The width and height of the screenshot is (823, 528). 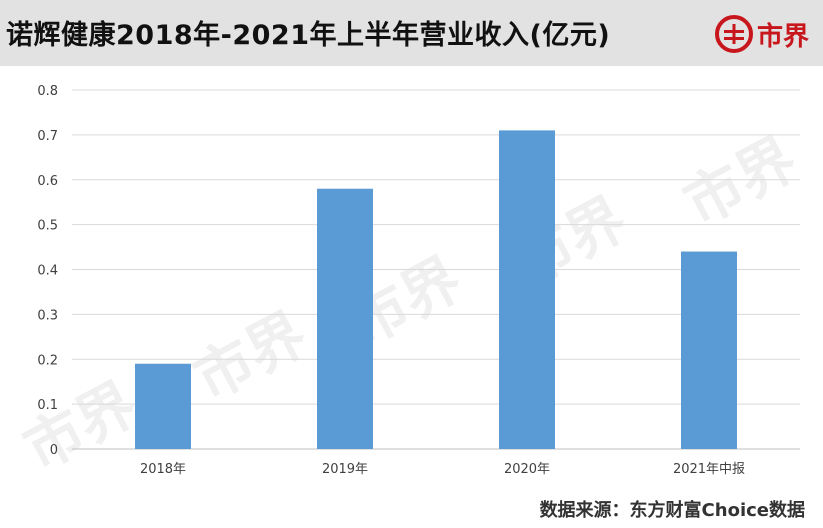 I want to click on title-bar: 诺辉健康2018年-2021年上半年营业收入(亿元) 市界, so click(x=411, y=33).